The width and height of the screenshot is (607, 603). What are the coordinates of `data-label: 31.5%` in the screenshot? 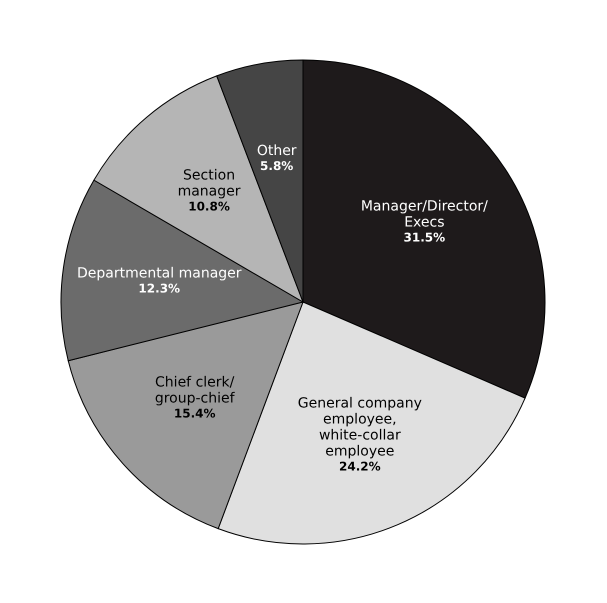 It's located at (425, 237).